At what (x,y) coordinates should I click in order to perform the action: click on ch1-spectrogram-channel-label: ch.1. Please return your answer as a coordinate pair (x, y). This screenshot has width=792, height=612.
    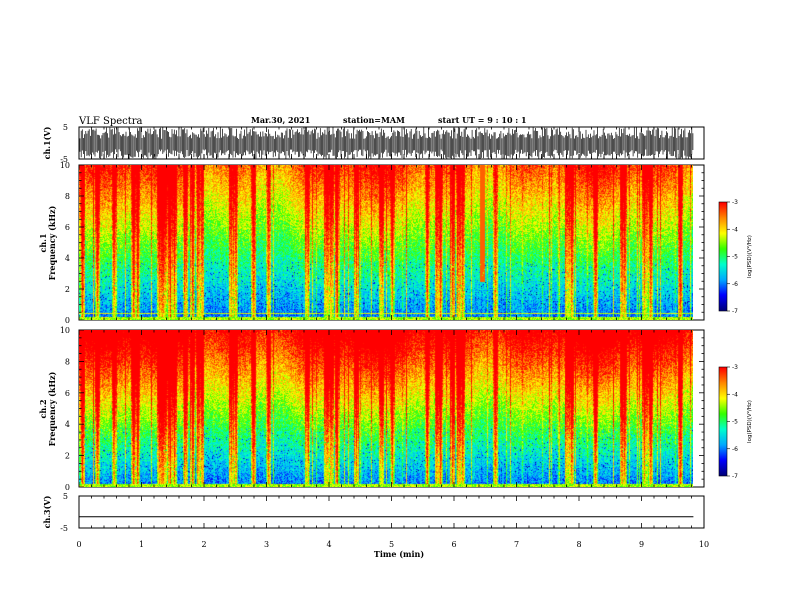
    Looking at the image, I should click on (43, 242).